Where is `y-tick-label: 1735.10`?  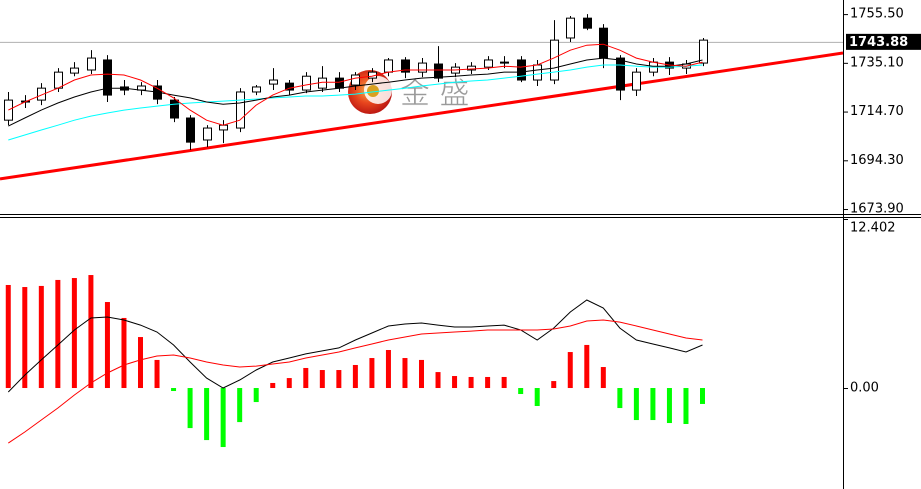 y-tick-label: 1735.10 is located at coordinates (877, 62).